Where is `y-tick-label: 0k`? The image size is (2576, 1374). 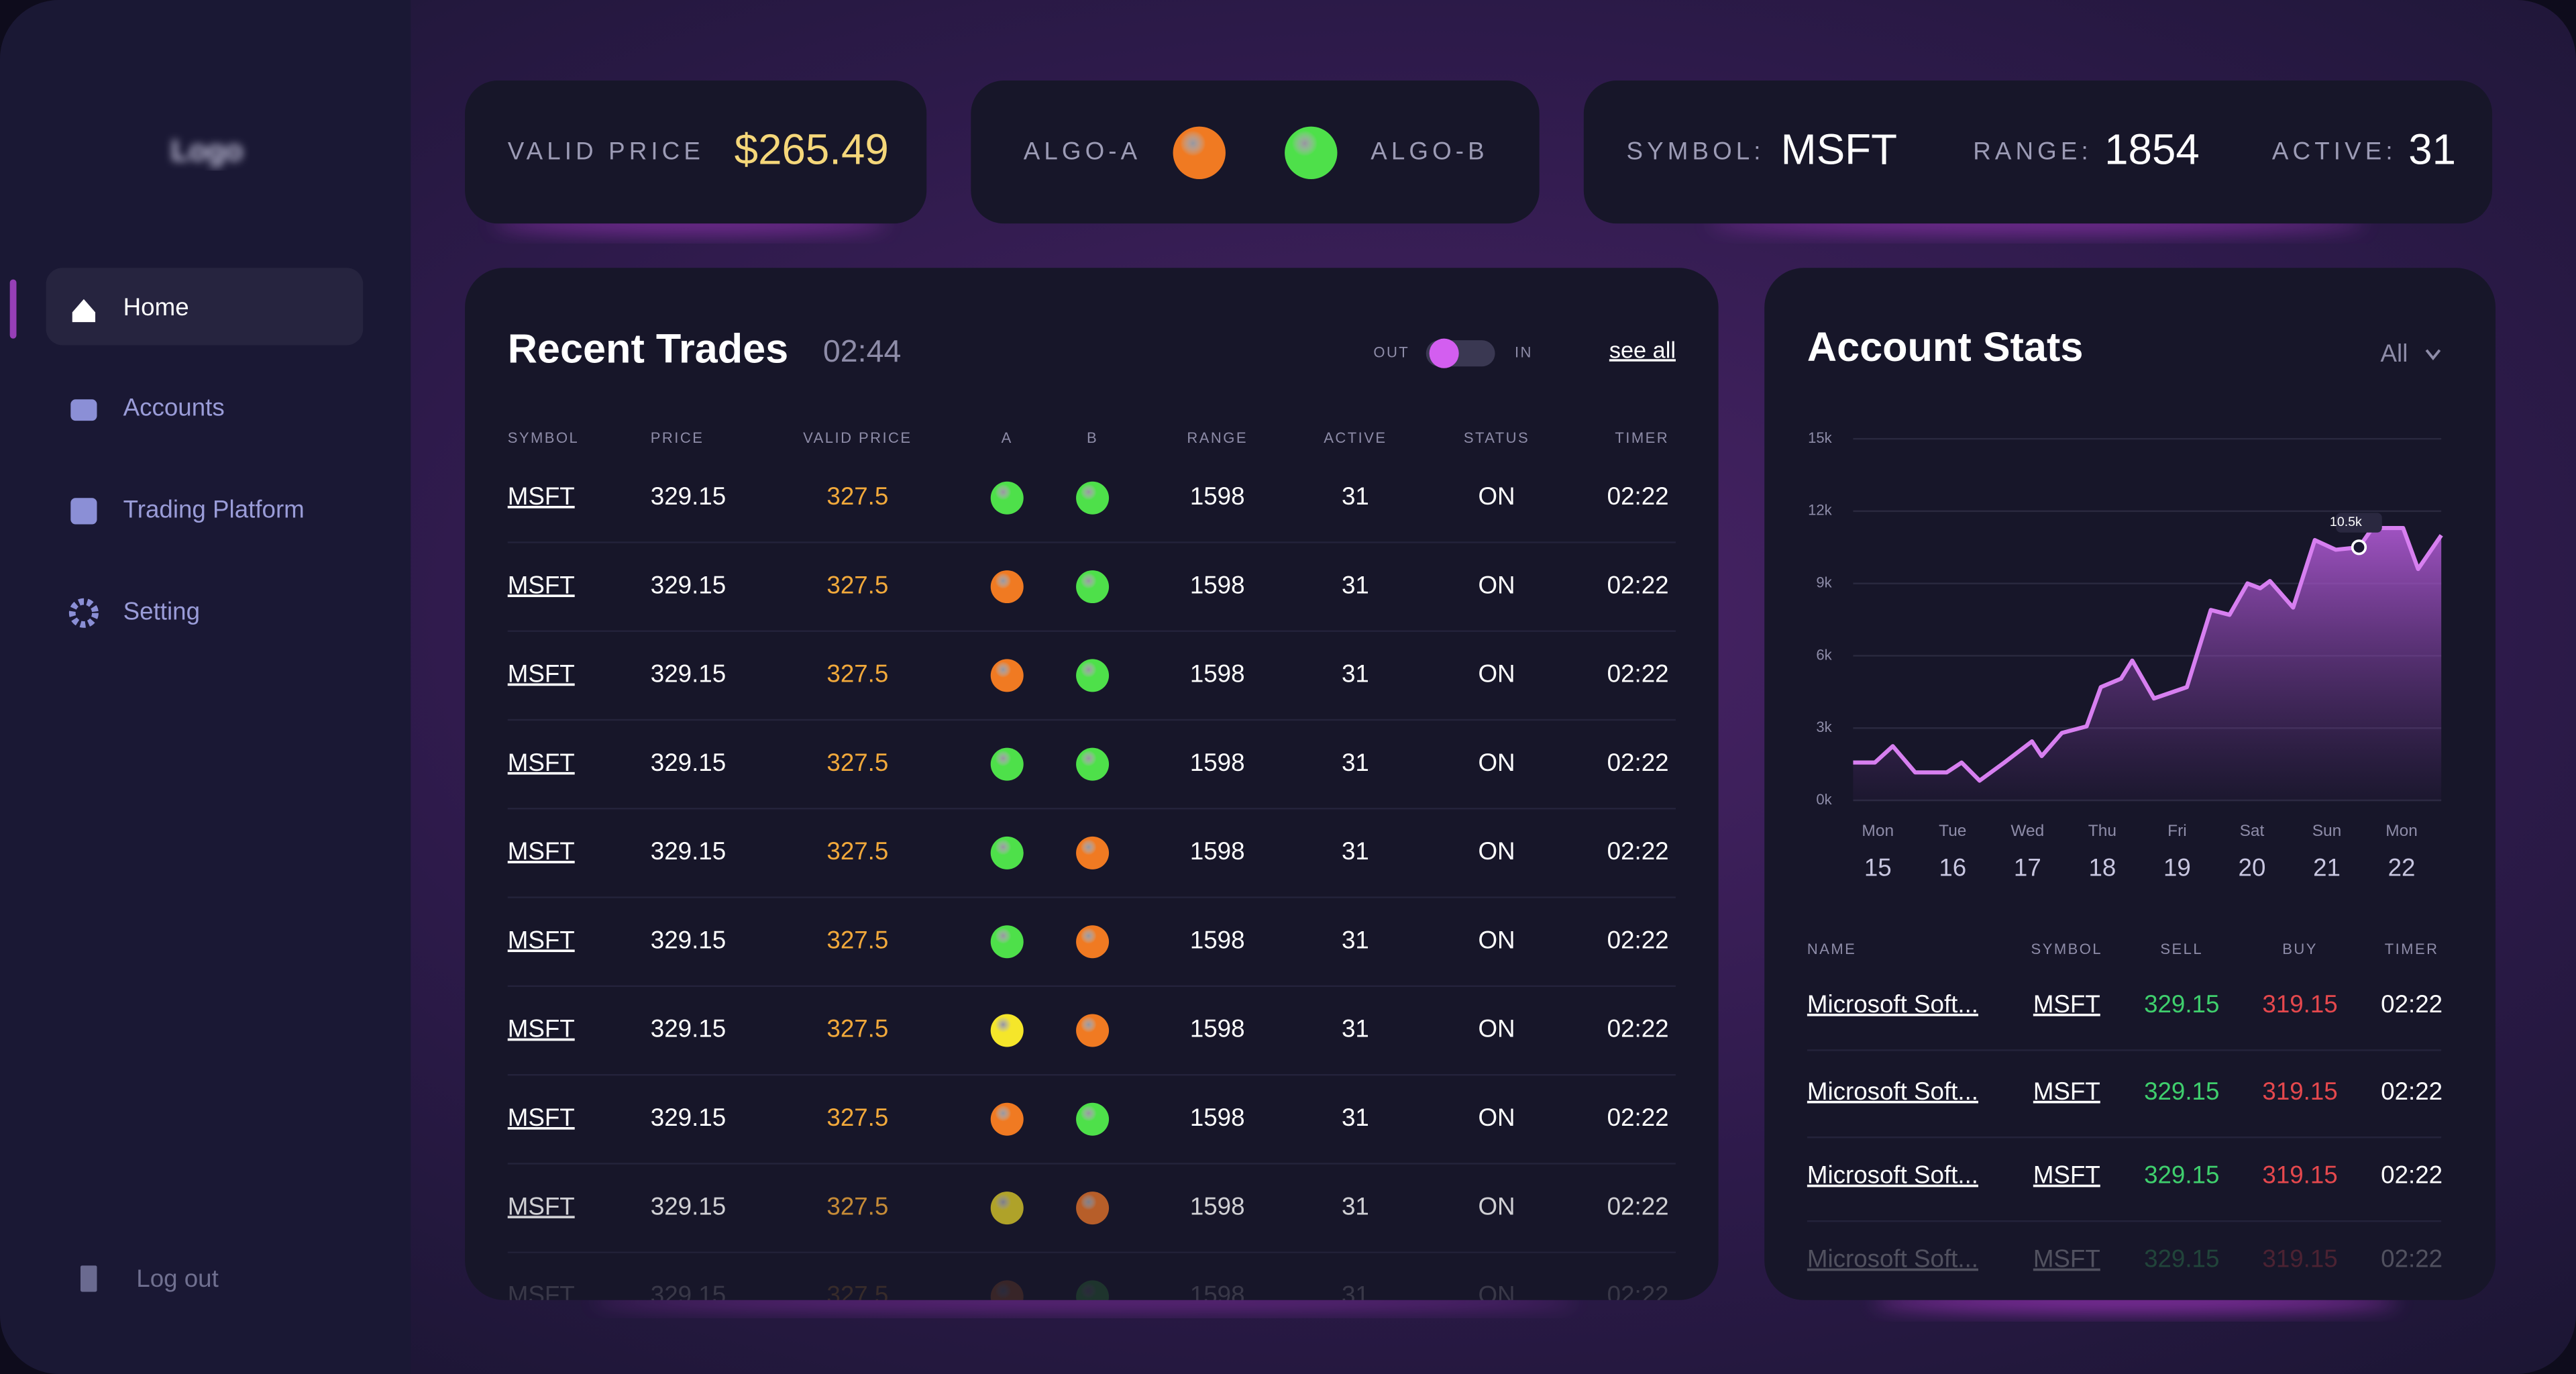 y-tick-label: 0k is located at coordinates (1824, 799).